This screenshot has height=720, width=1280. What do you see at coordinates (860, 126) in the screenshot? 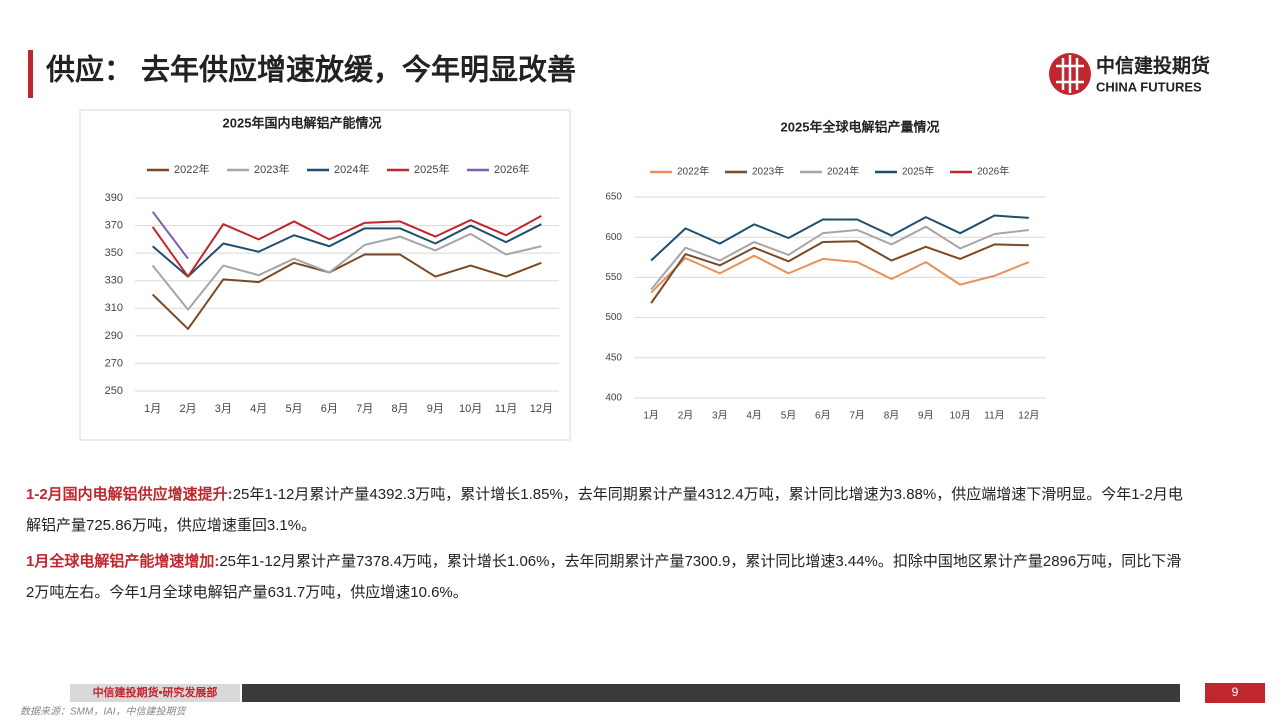
I see `chart-title: 2025年全球电解铝产量情况` at bounding box center [860, 126].